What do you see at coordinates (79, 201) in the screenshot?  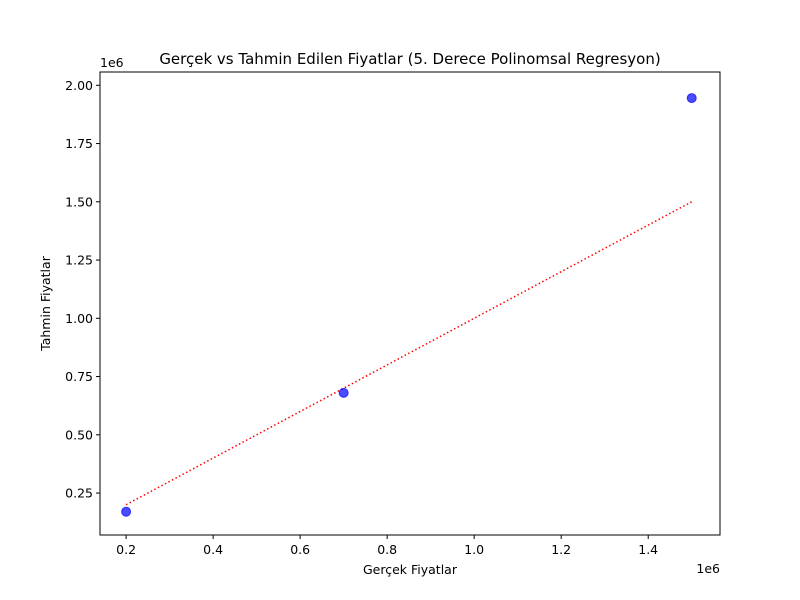 I see `y-tick-label: 1.50` at bounding box center [79, 201].